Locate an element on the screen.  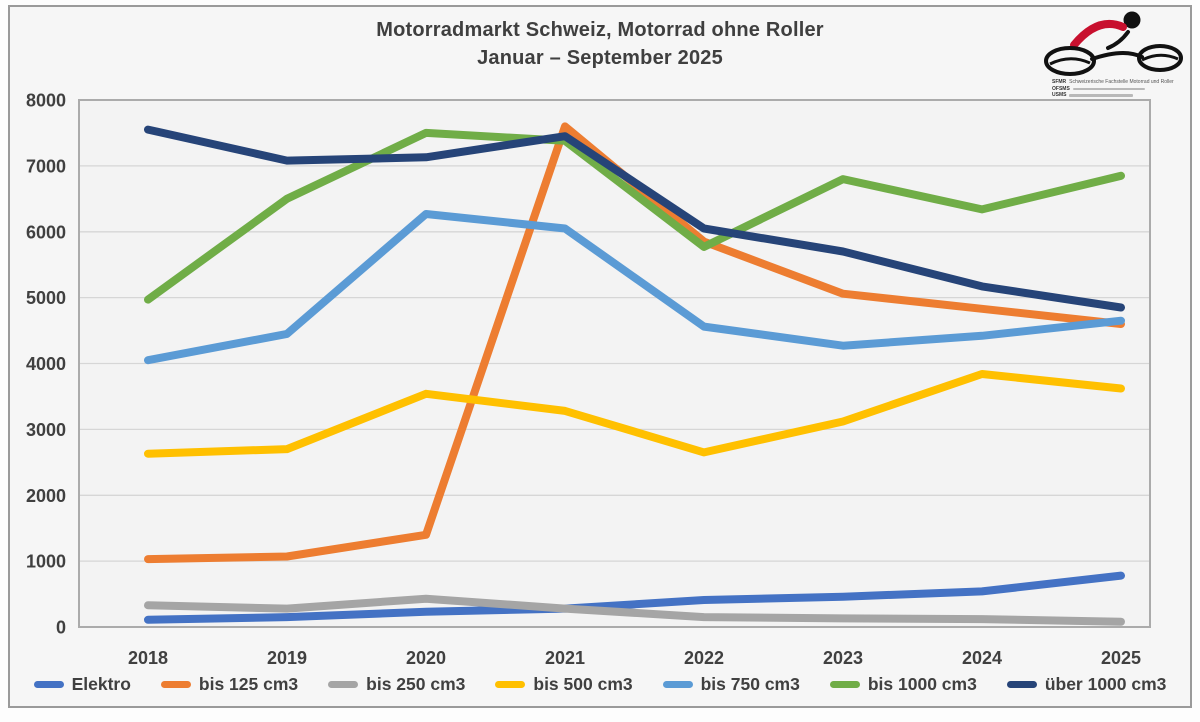
logo-caption-line3: USMS is located at coordinates (1117, 95).